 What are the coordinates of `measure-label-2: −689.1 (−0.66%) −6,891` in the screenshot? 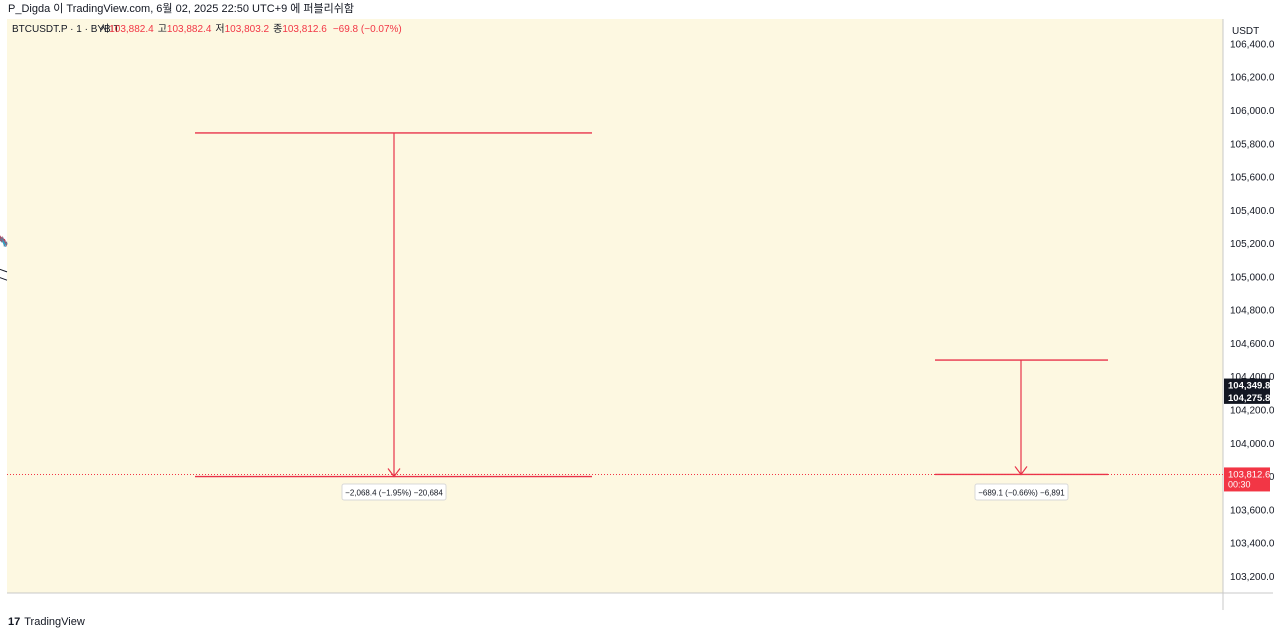 It's located at (1021, 492).